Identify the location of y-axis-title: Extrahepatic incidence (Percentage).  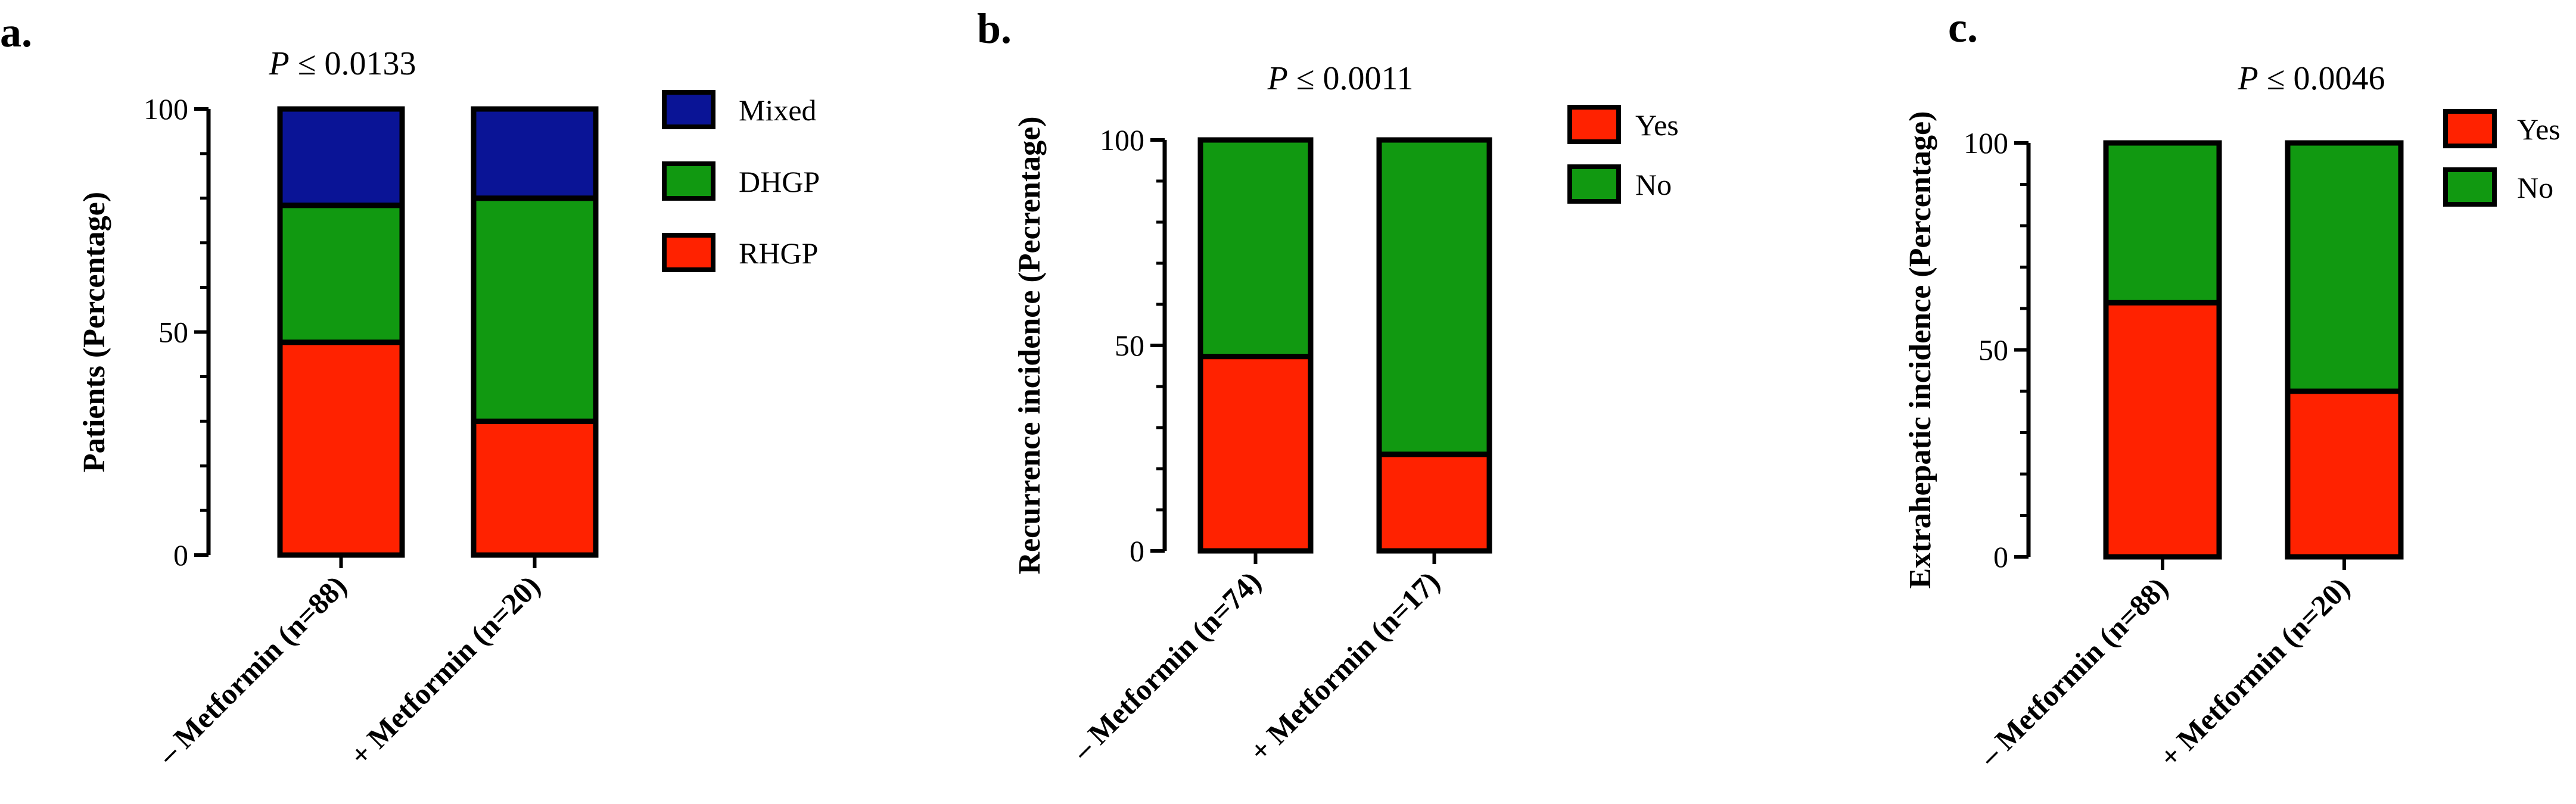
(1920, 350).